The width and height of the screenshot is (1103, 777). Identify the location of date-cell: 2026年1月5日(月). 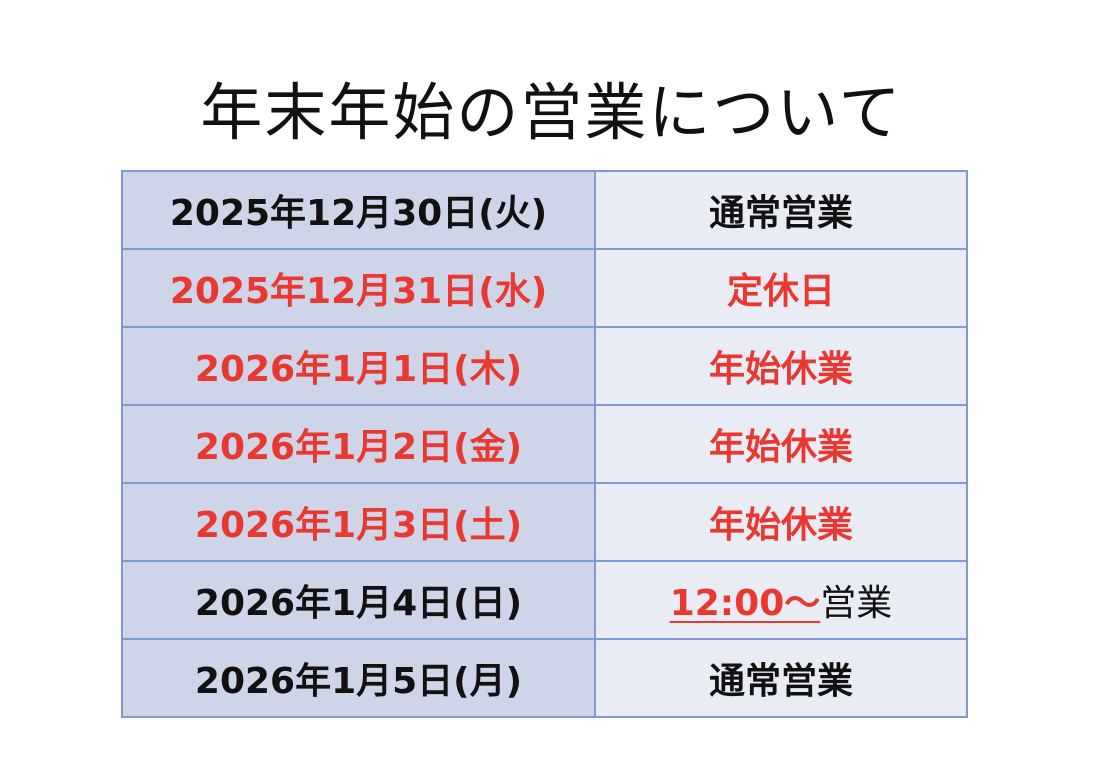
(358, 678).